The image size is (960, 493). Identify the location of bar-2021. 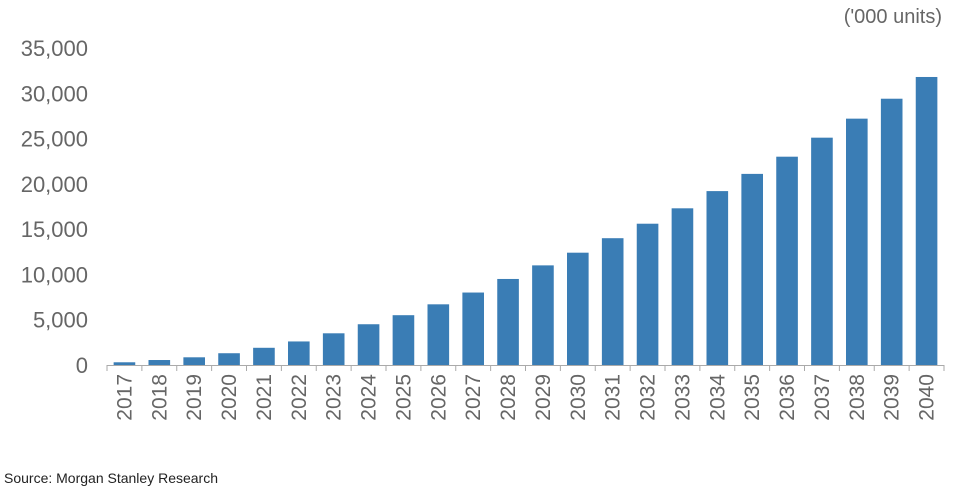
(264, 356).